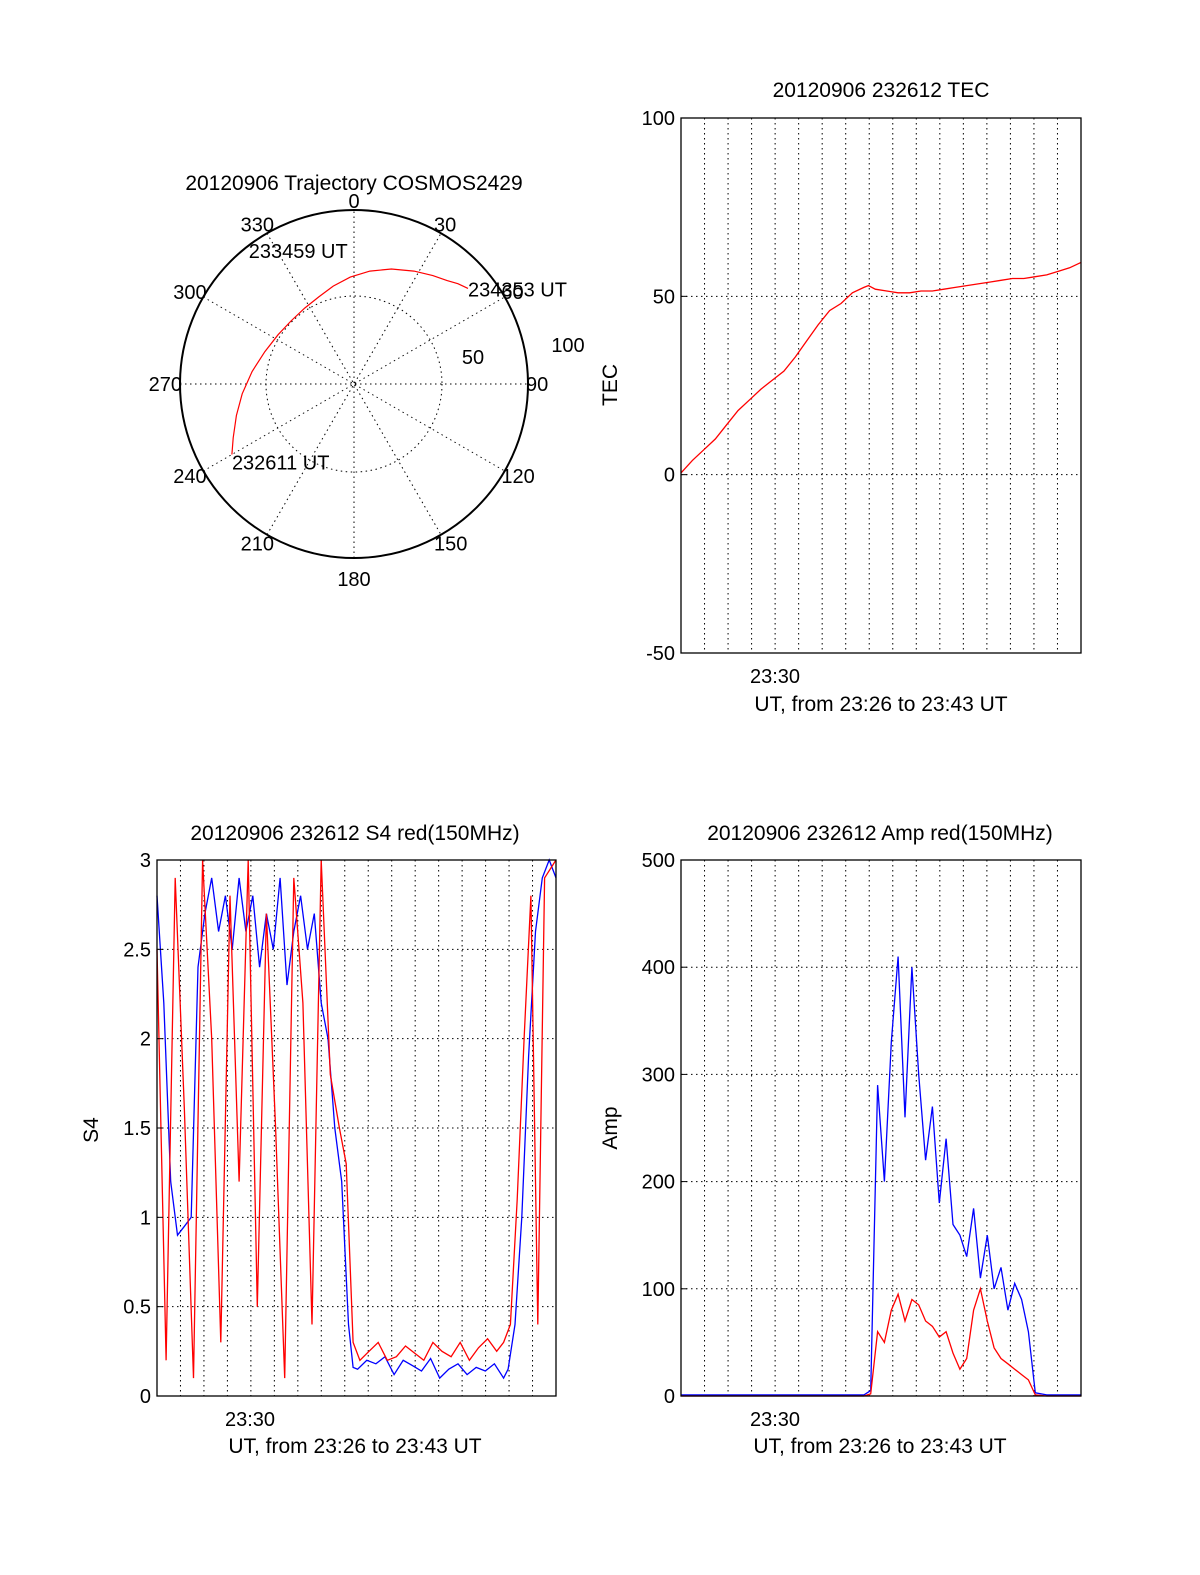  What do you see at coordinates (879, 1446) in the screenshot?
I see `amp-x-axis-label: UT, from 23:26 to 23:43 UT` at bounding box center [879, 1446].